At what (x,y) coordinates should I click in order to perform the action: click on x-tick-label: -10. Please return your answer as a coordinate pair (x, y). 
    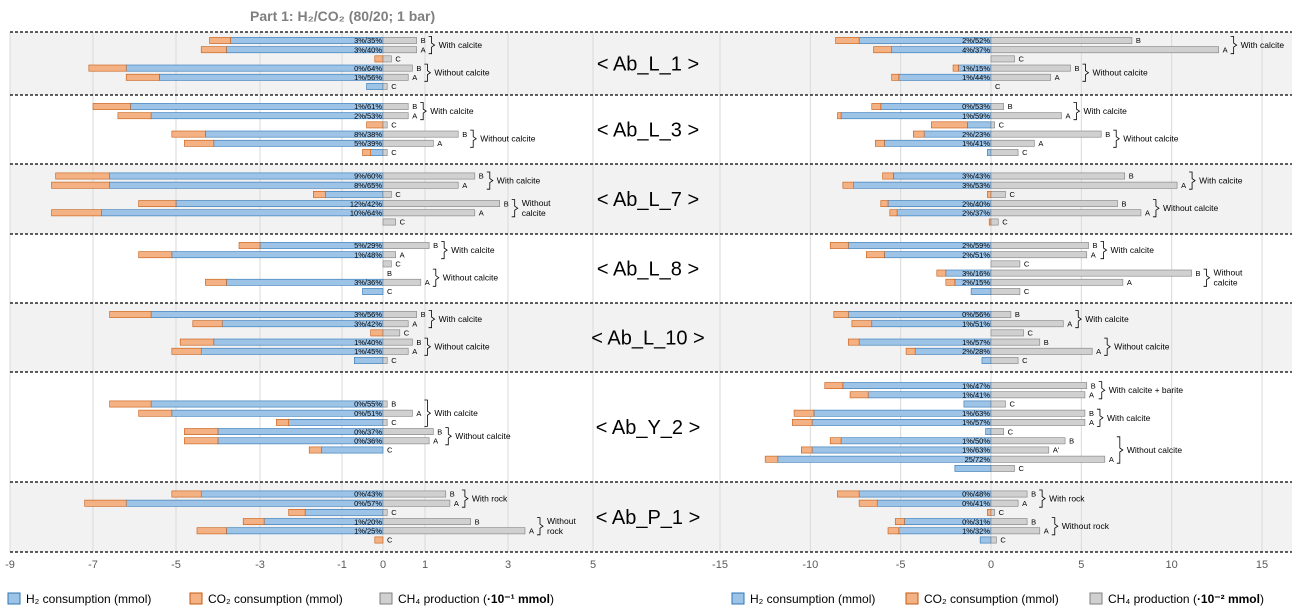
    Looking at the image, I should click on (810, 565).